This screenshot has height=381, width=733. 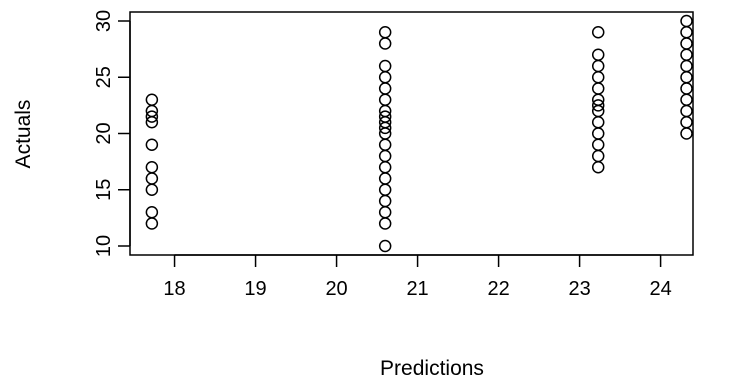 I want to click on x-axis: 18 19 20 21 22 23 24, so click(x=417, y=277).